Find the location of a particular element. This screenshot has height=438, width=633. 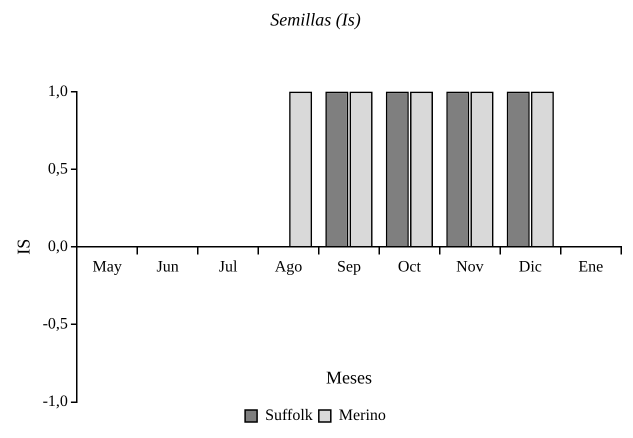

x-tick-label: Ene is located at coordinates (591, 267).